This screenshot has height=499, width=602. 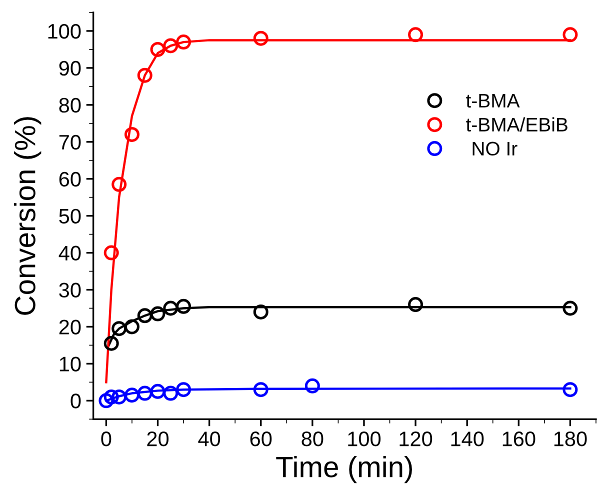 I want to click on y-tick-label: 10, so click(x=70, y=364).